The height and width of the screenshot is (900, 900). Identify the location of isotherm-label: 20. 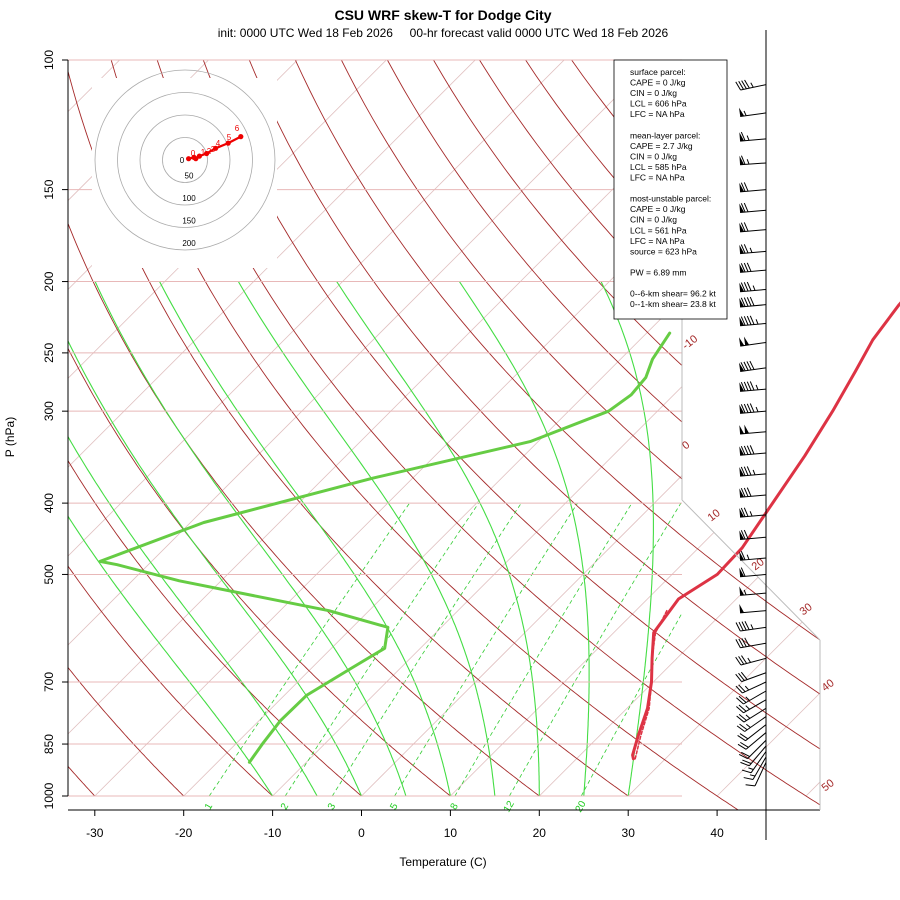
(758, 564).